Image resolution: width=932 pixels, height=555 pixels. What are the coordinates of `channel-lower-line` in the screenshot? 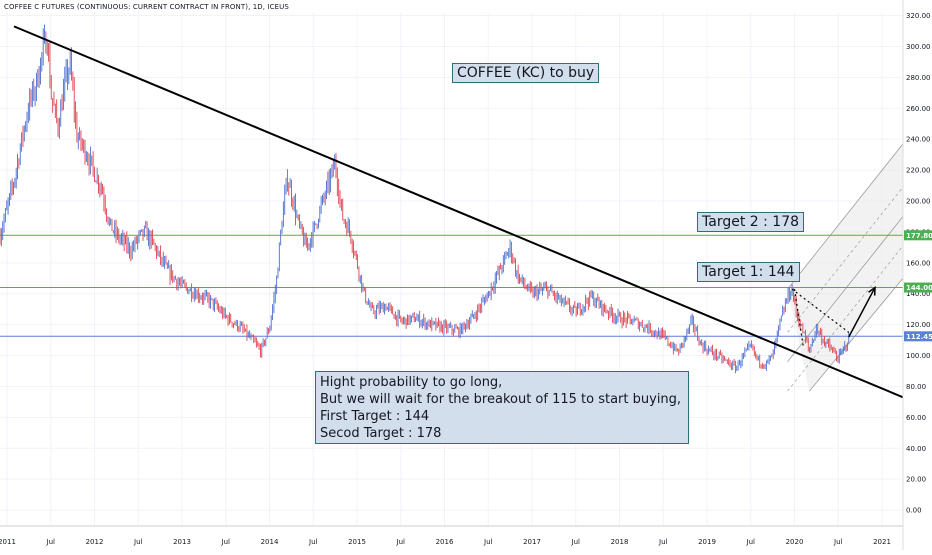 It's located at (856, 335).